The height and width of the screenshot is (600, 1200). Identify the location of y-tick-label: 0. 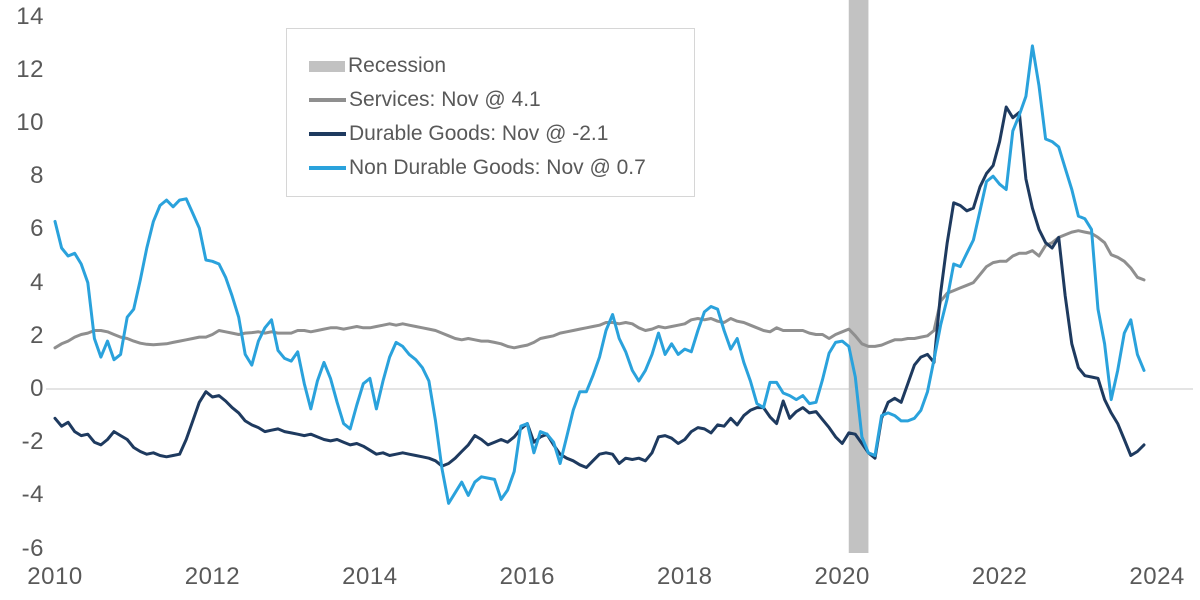
(37, 388).